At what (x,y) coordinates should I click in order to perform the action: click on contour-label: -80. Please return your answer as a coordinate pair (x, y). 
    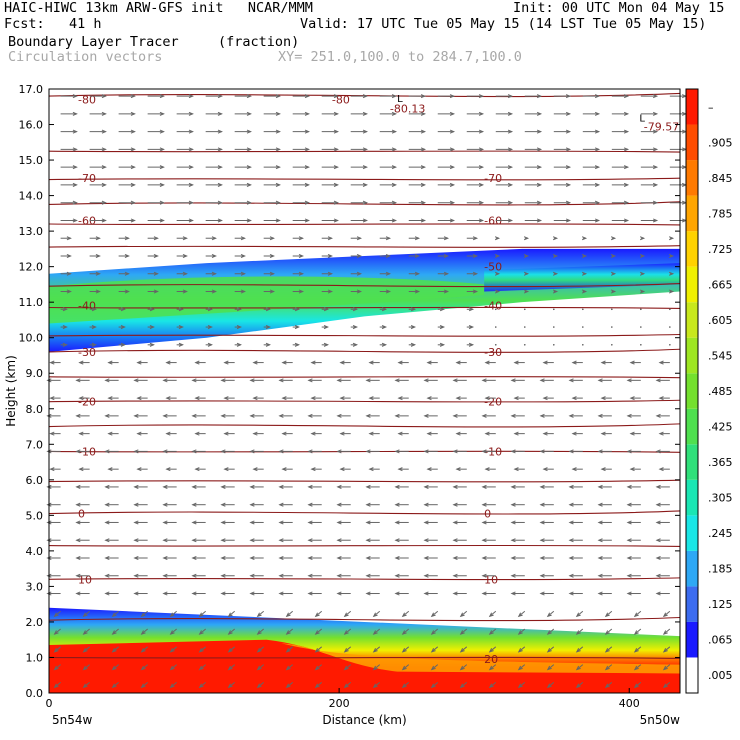
    Looking at the image, I should click on (87, 100).